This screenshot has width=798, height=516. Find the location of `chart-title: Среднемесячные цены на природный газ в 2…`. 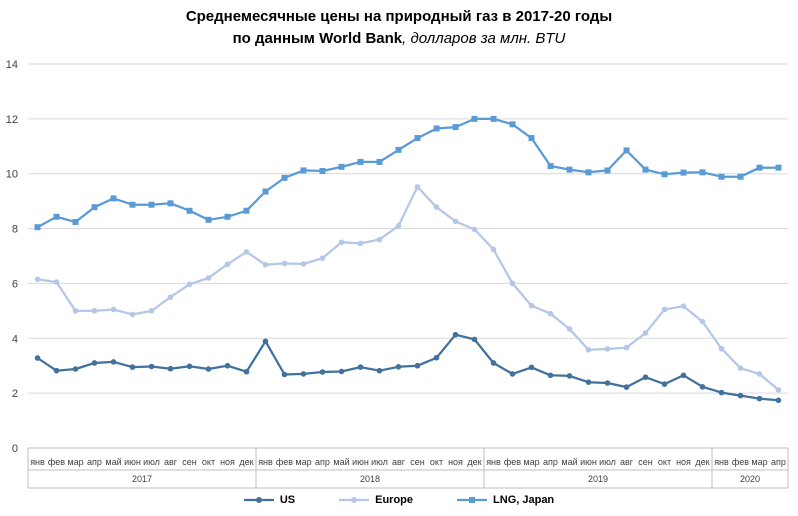

chart-title: Среднемесячные цены на природный газ в 2… is located at coordinates (399, 28).